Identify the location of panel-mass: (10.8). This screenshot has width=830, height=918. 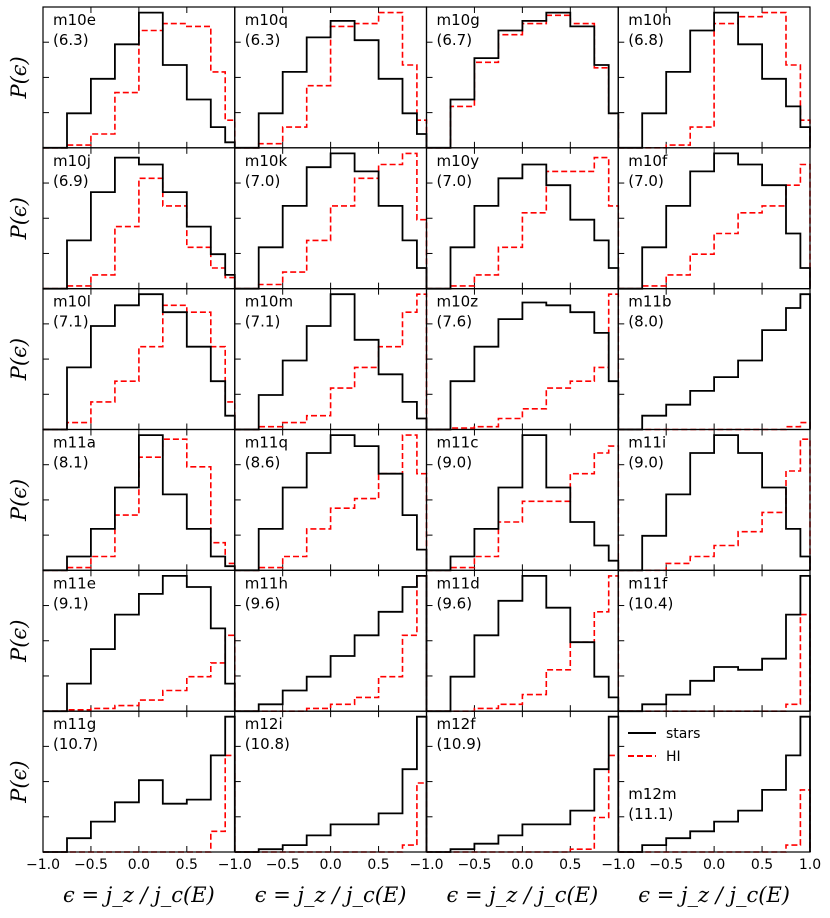
(267, 744).